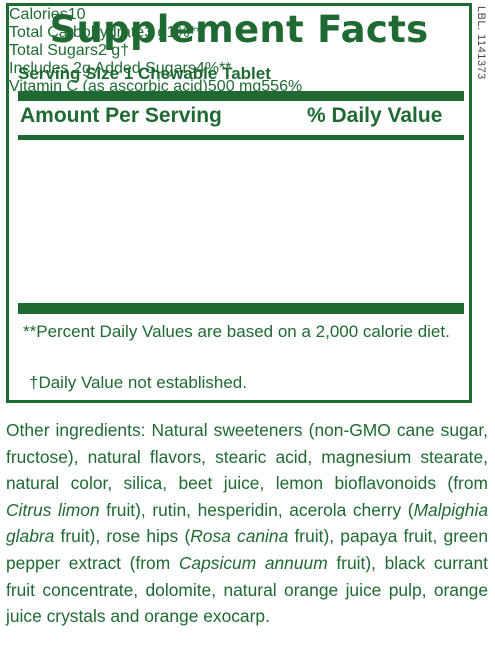  What do you see at coordinates (53, 50) in the screenshot?
I see `nutrient-name: Total Sugars` at bounding box center [53, 50].